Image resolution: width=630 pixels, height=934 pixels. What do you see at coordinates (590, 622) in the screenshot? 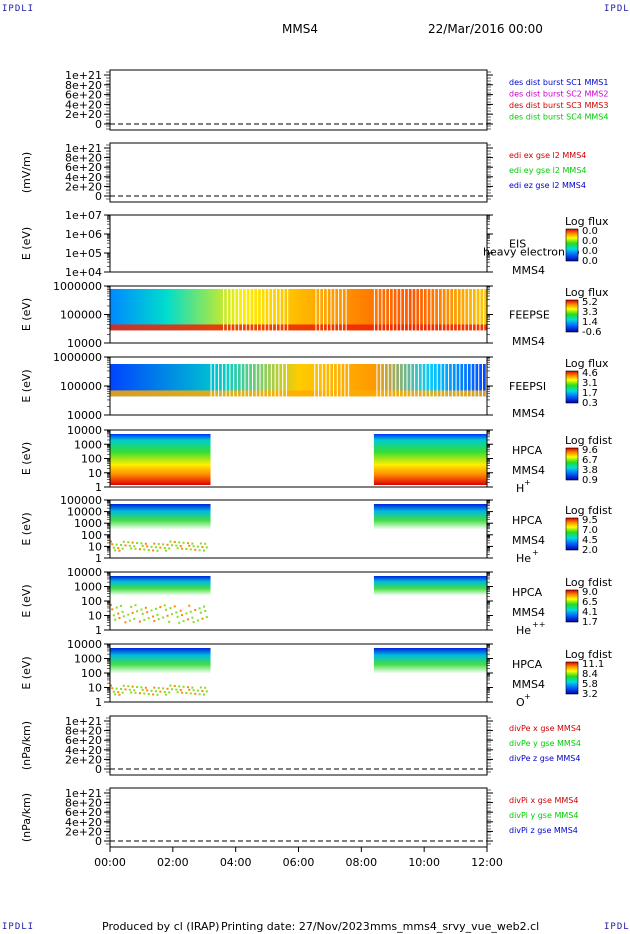
I see `colorbar-tick-label: 1.7` at bounding box center [590, 622].